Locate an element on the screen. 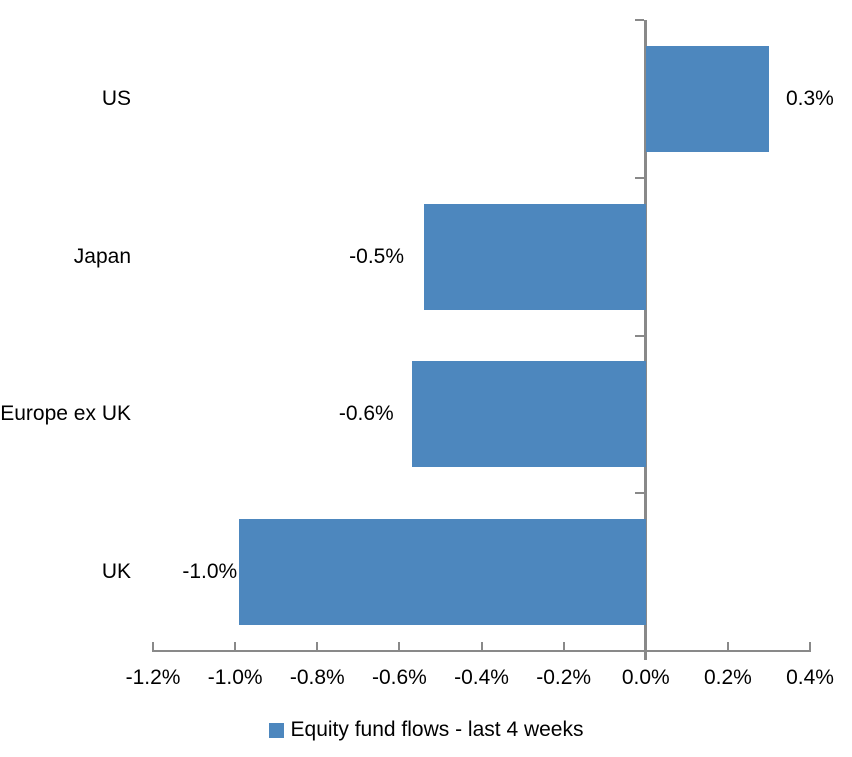 The width and height of the screenshot is (852, 757). x-axis-line is located at coordinates (481, 651).